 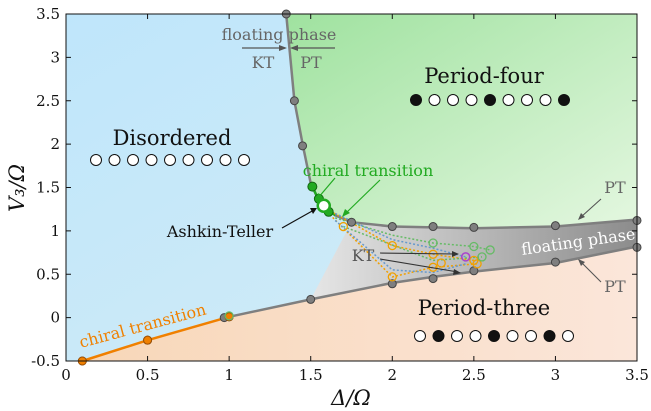 What do you see at coordinates (220, 231) in the screenshot?
I see `ashkin-teller-label: Ashkin-Teller` at bounding box center [220, 231].